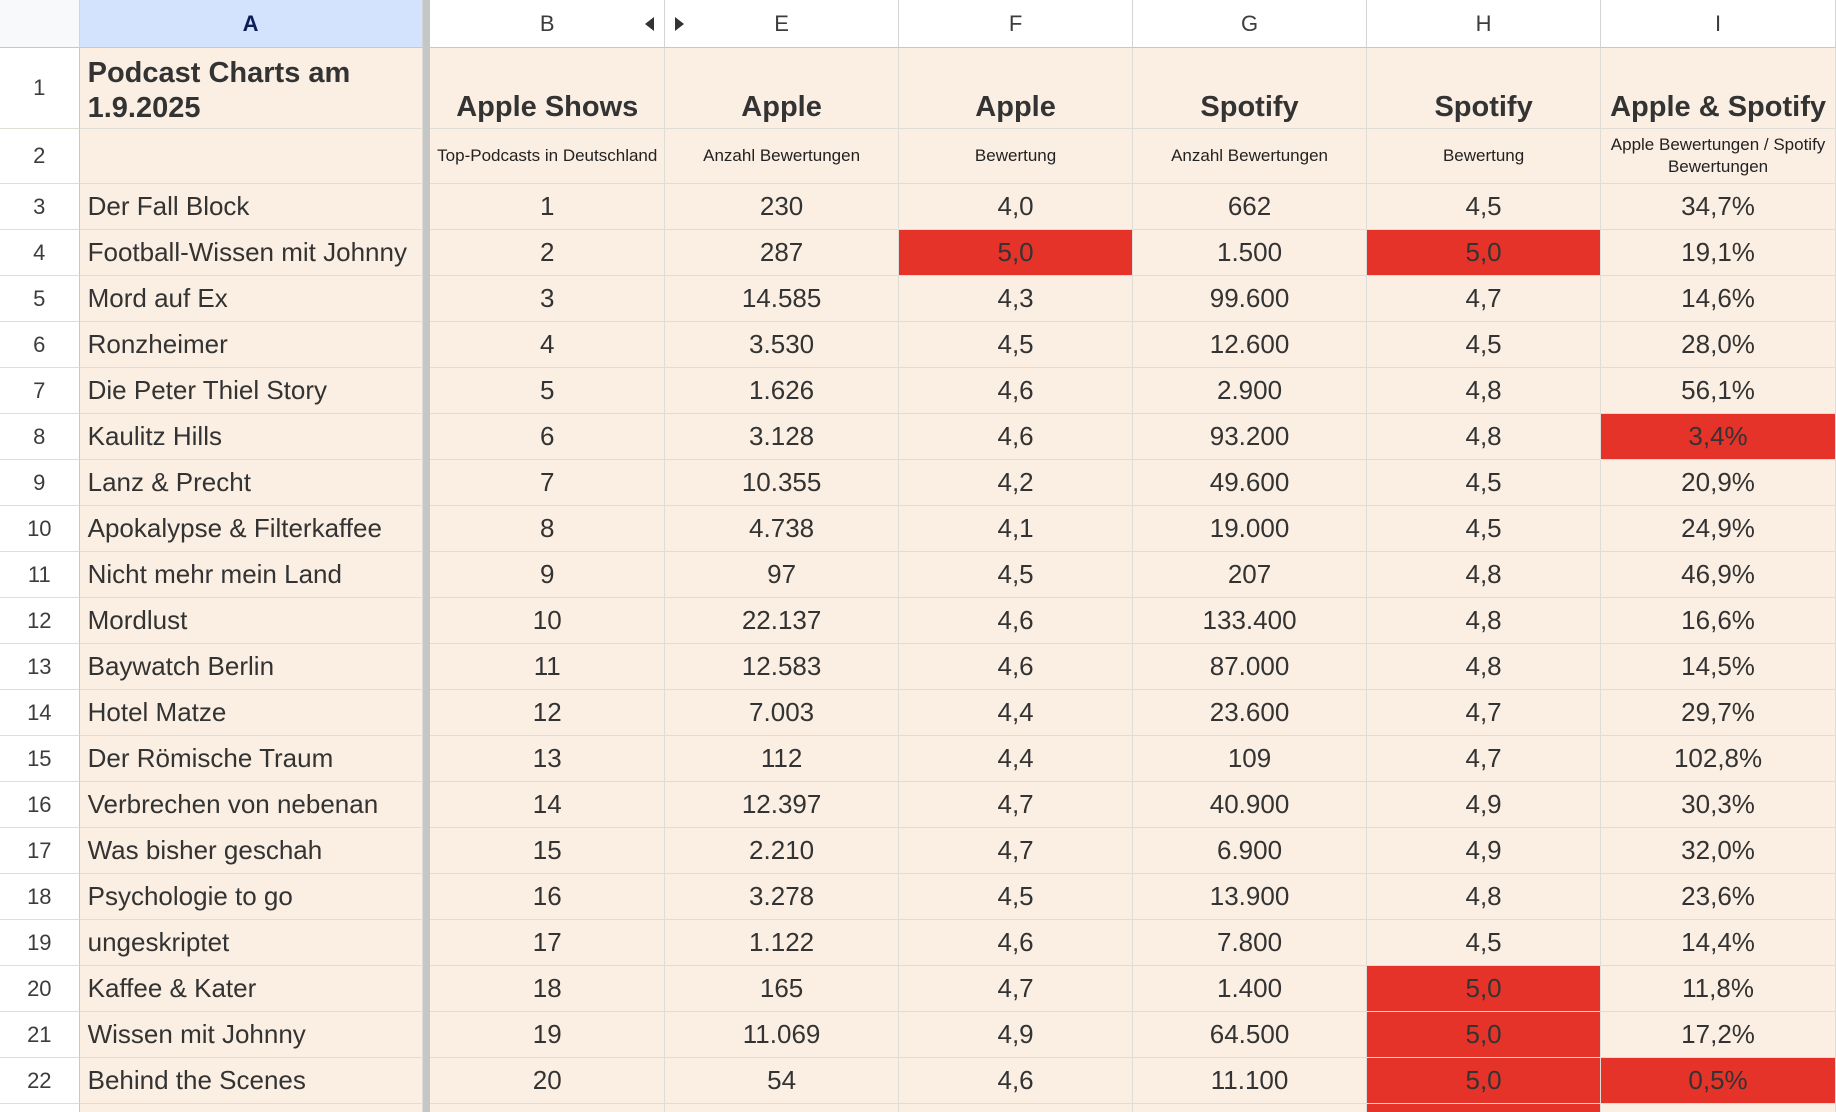 This screenshot has height=1112, width=1836. I want to click on podcast-name-cell: Nicht mehr mein Land, so click(251, 575).